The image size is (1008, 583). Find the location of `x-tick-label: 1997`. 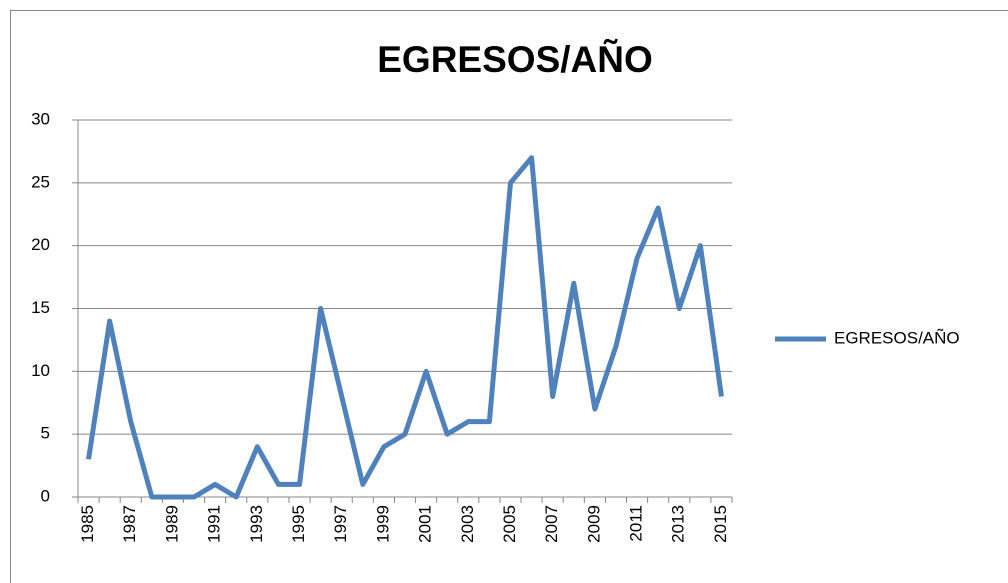

x-tick-label: 1997 is located at coordinates (340, 524).